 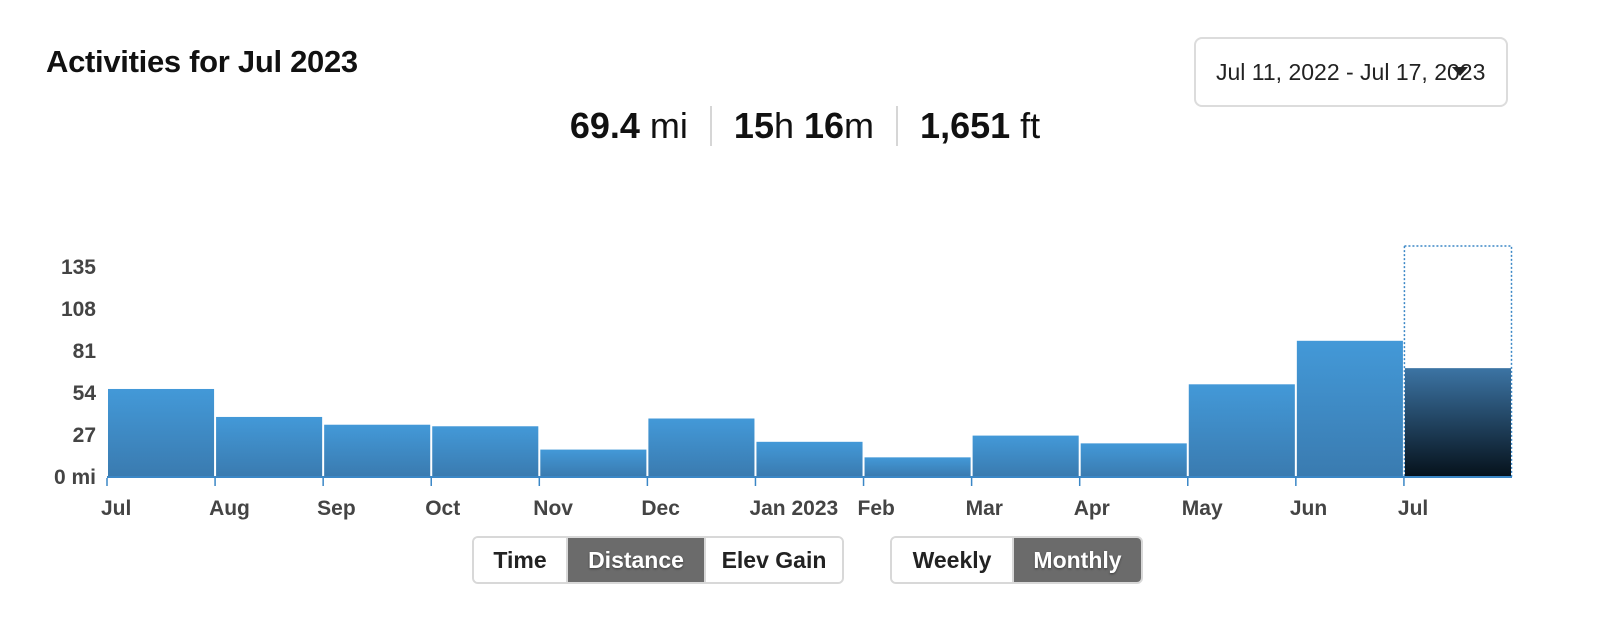 I want to click on y-tick-label: 135, so click(x=78, y=267).